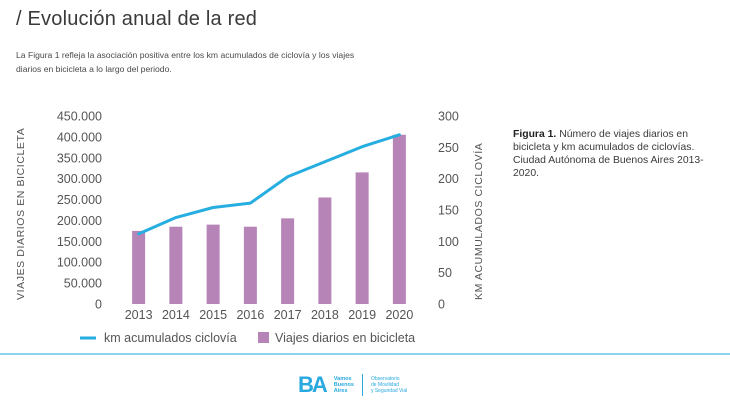 The image size is (730, 405). What do you see at coordinates (288, 315) in the screenshot?
I see `x-tick-label: 2017` at bounding box center [288, 315].